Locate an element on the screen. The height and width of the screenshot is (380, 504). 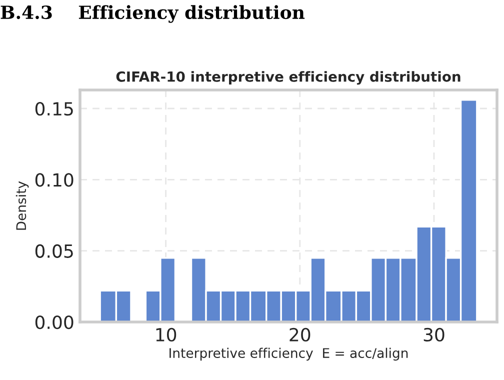
y-tick-label: 0.05 is located at coordinates (54, 251).